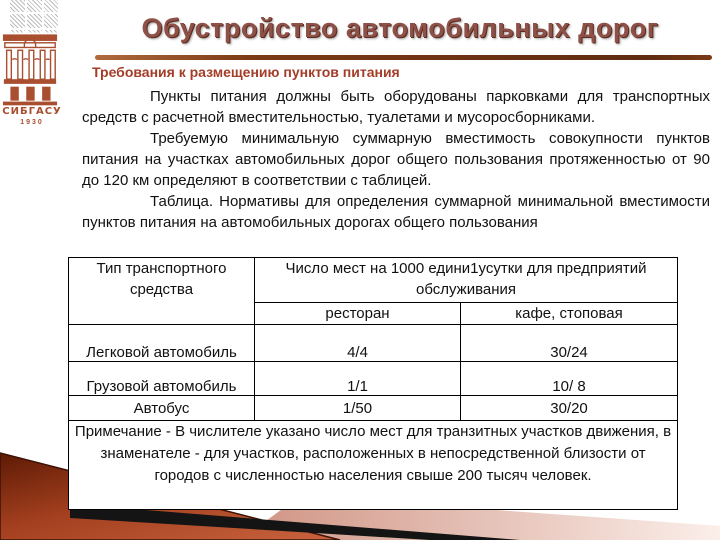 Image resolution: width=720 pixels, height=540 pixels. I want to click on table-row-car: Легковой автомобиль 4/4 30/24, so click(373, 343).